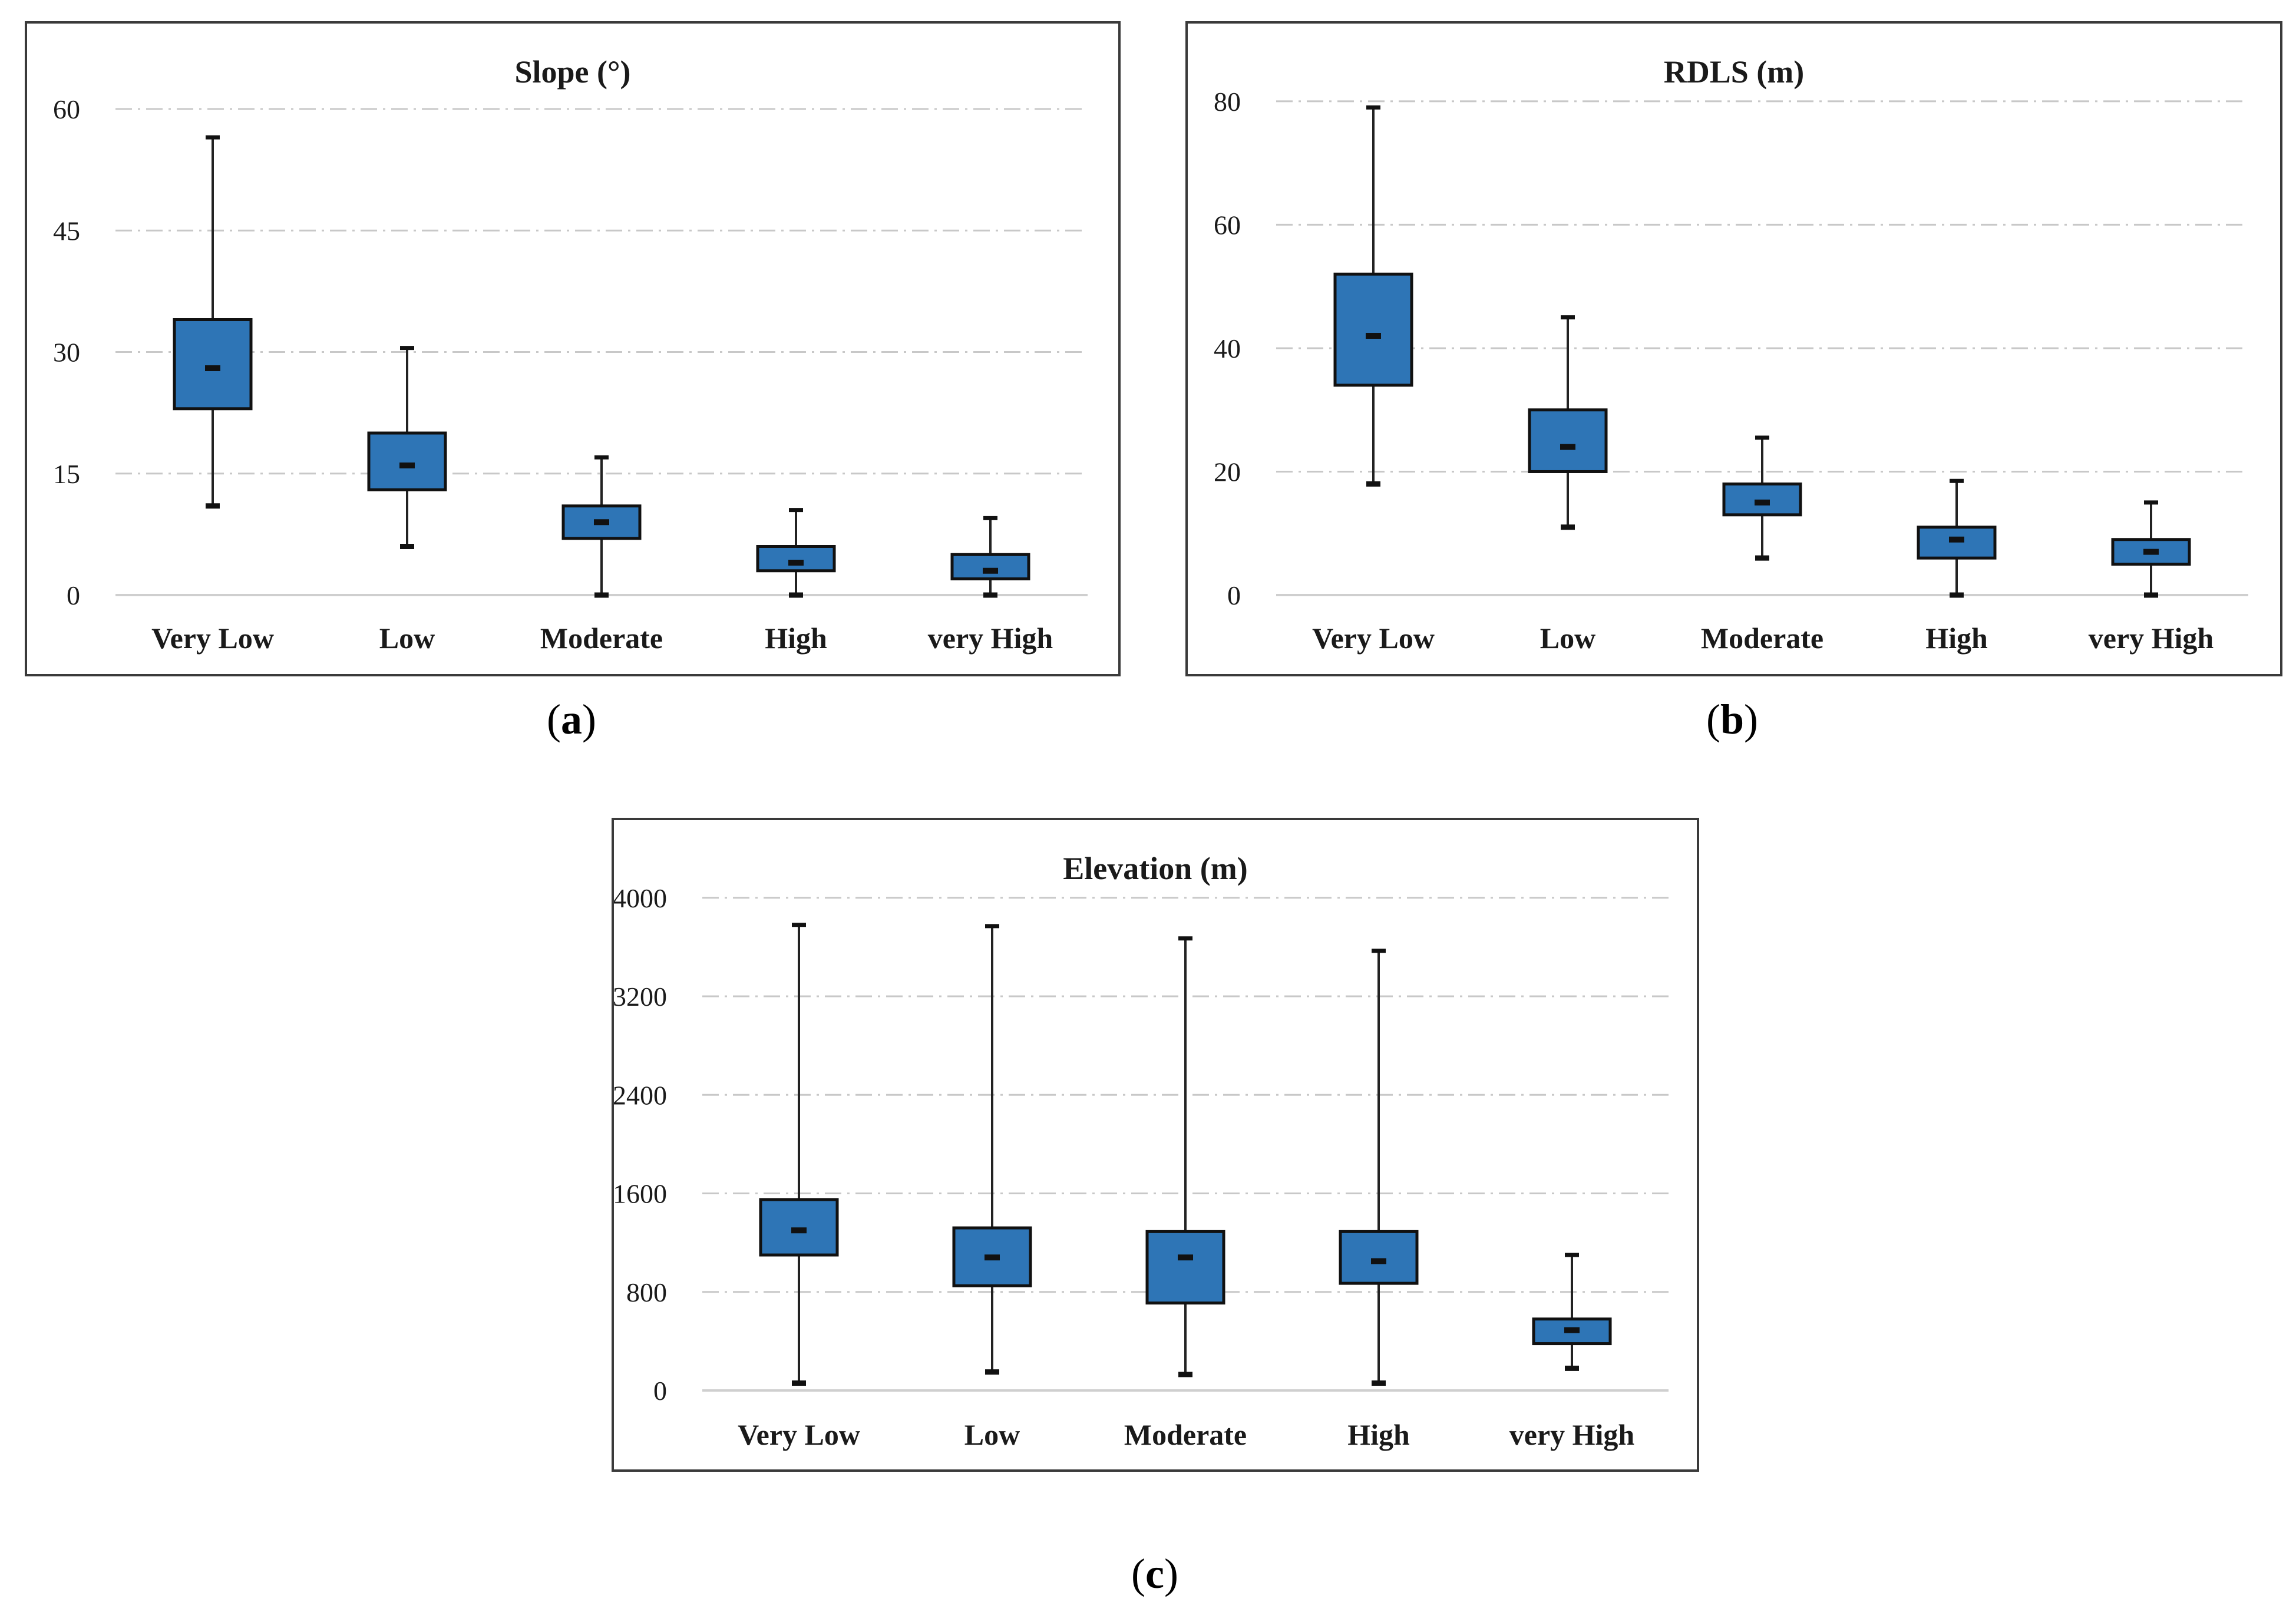 The image size is (2296, 1612). Describe the element at coordinates (66, 353) in the screenshot. I see `y-tick-label: 30` at that location.